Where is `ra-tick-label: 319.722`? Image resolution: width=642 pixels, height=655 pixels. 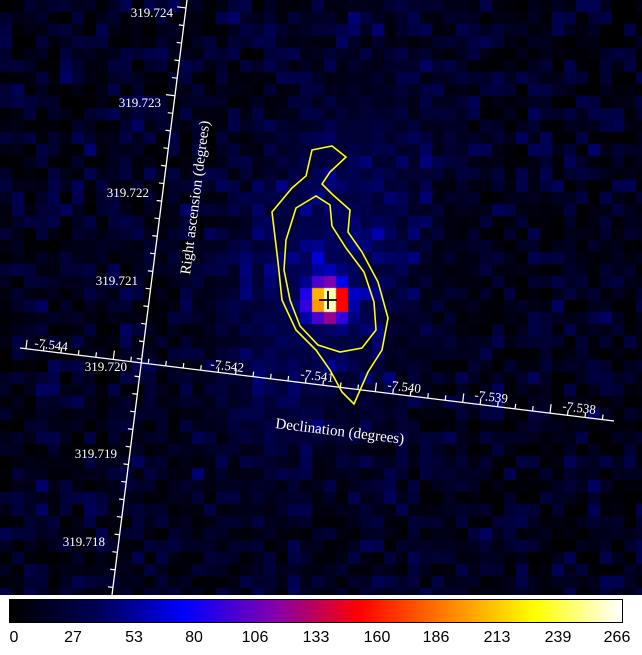
ra-tick-label: 319.722 is located at coordinates (128, 192).